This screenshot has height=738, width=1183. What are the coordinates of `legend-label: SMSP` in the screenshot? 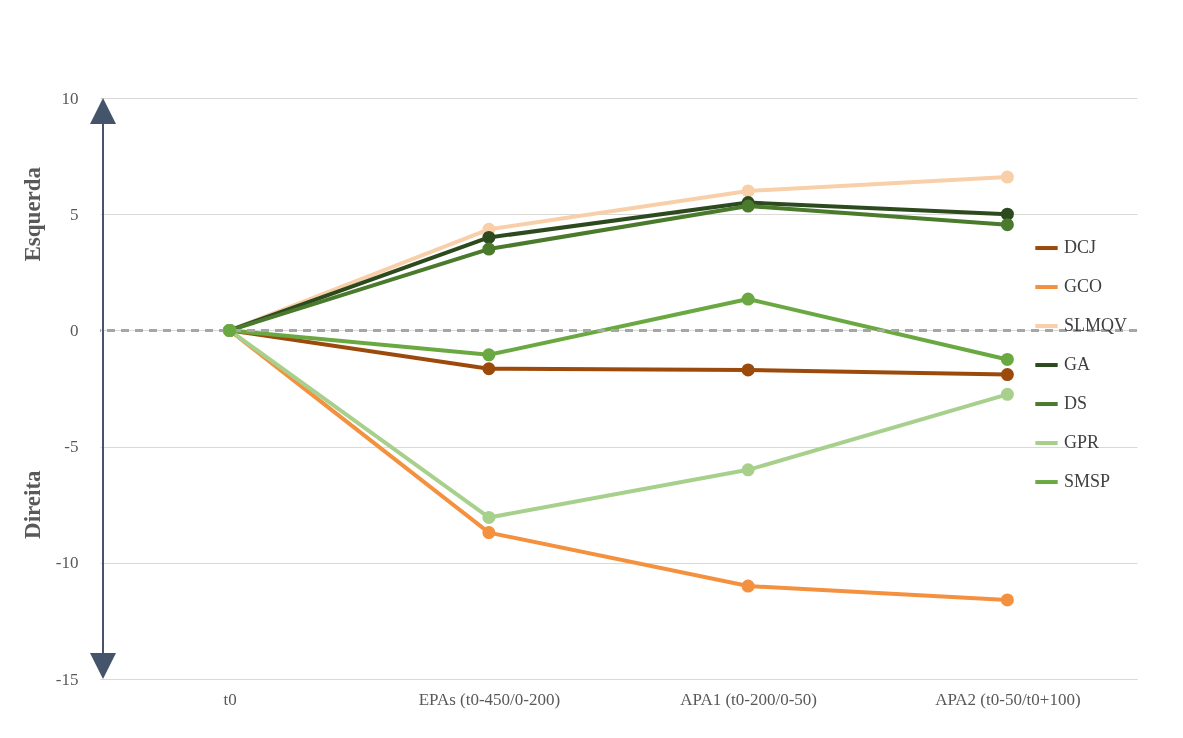 It's located at (1087, 481).